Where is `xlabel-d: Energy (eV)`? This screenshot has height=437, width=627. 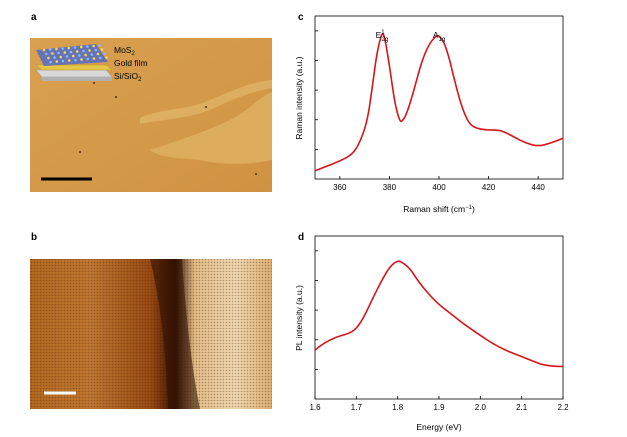 xlabel-d: Energy (eV) is located at coordinates (439, 427).